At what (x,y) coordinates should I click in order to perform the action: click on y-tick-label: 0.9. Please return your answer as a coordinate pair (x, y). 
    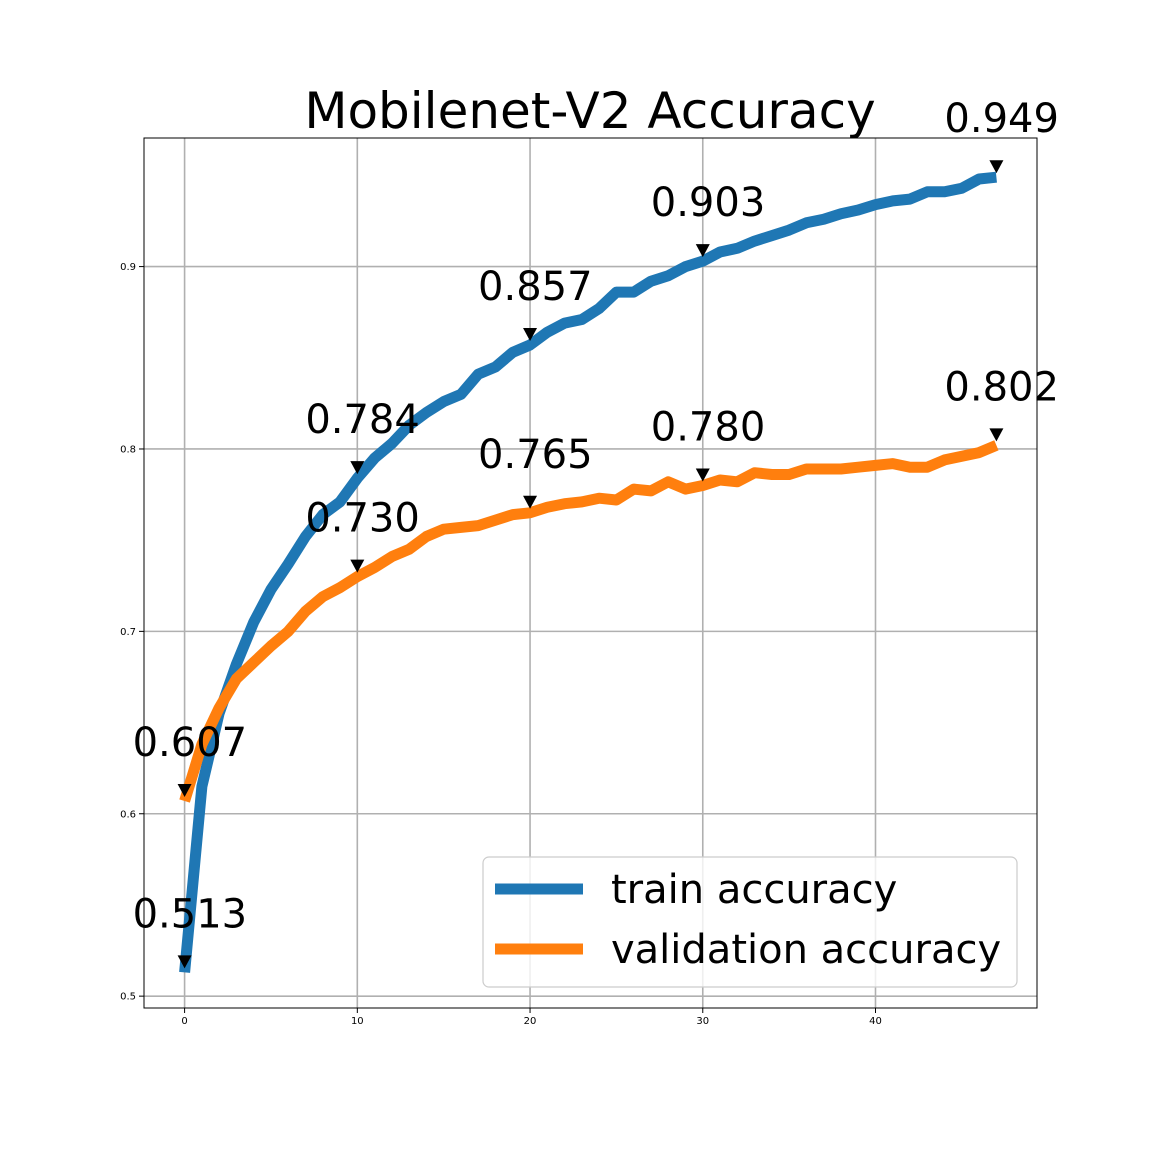
    Looking at the image, I should click on (128, 267).